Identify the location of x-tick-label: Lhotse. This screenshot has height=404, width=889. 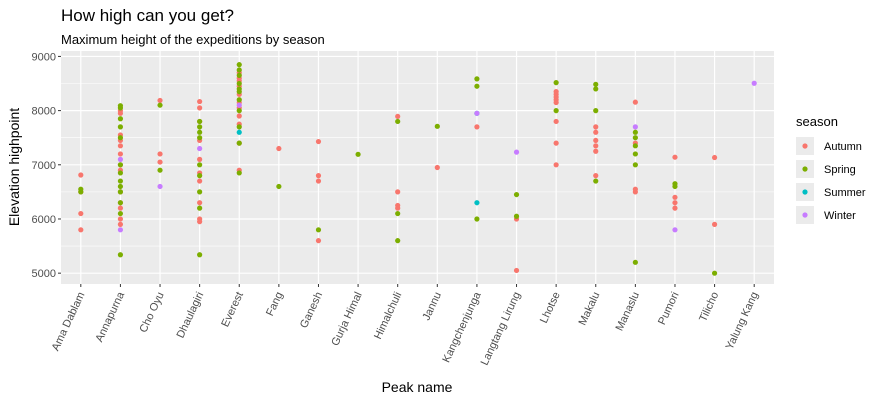
(550, 307).